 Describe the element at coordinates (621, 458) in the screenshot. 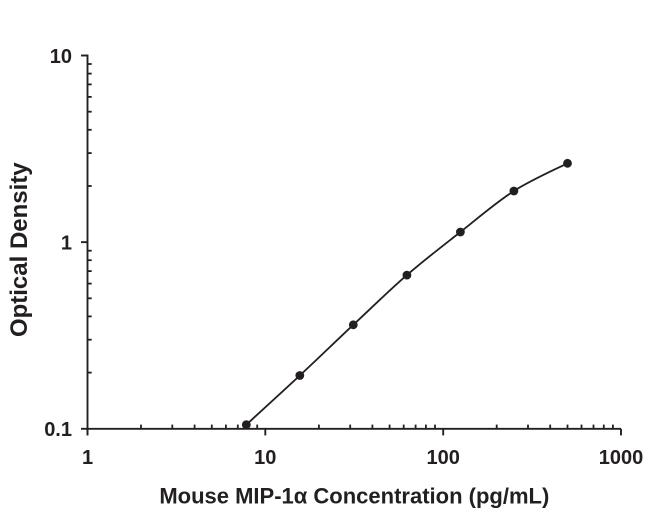

I see `svg-text: 1000` at that location.